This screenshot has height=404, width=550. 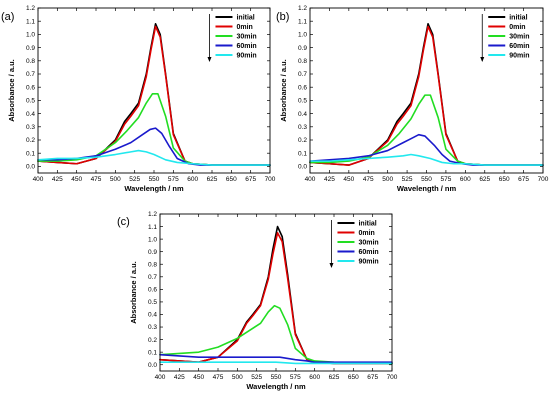 What do you see at coordinates (276, 295) in the screenshot?
I see `series-line-initial` at bounding box center [276, 295].